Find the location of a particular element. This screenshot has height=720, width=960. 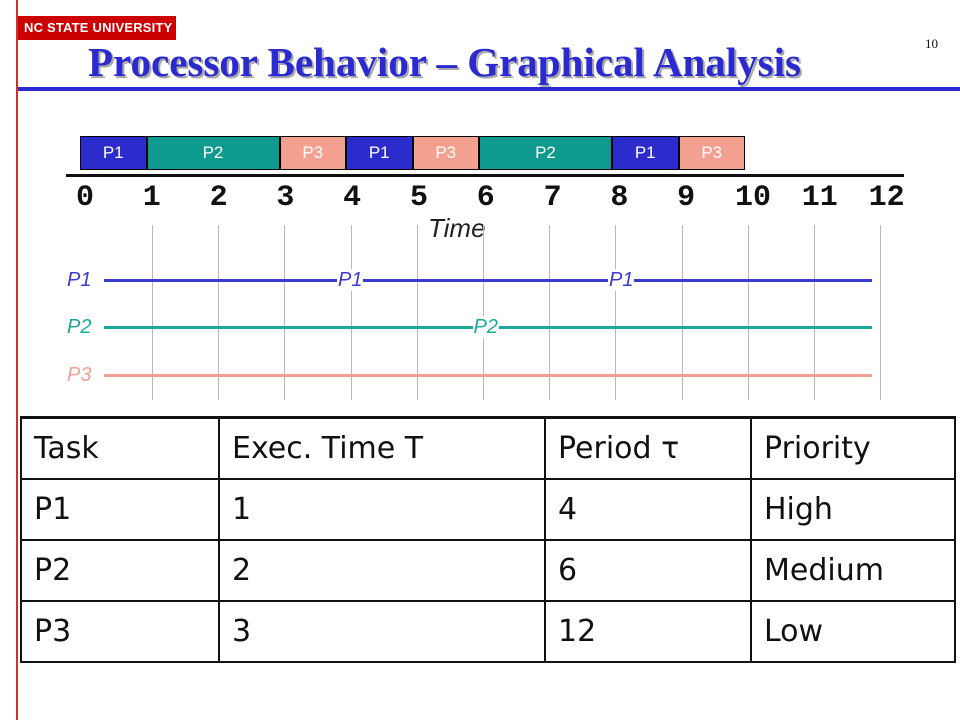

table-cell: Low is located at coordinates (853, 631).